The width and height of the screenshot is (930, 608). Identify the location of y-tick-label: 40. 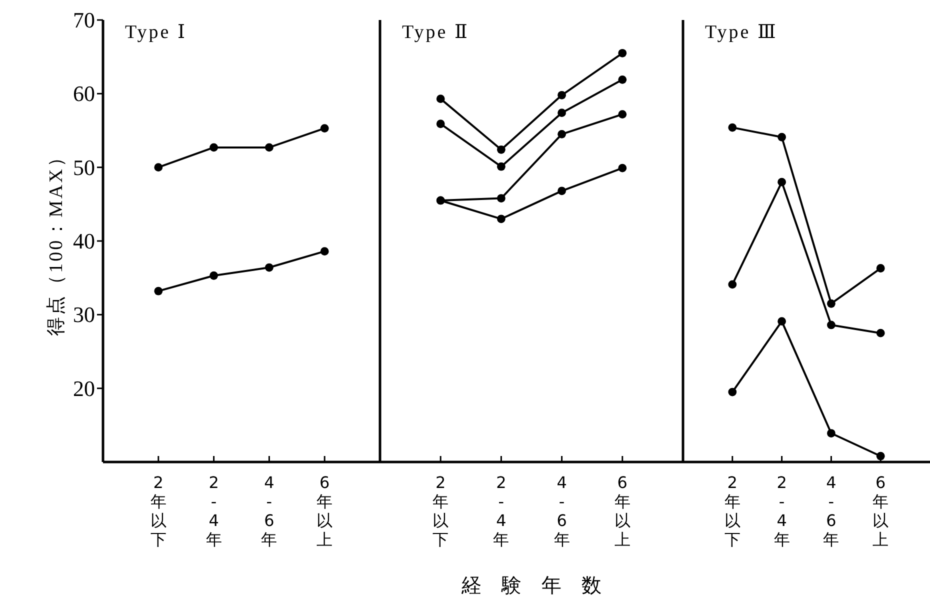
(84, 241).